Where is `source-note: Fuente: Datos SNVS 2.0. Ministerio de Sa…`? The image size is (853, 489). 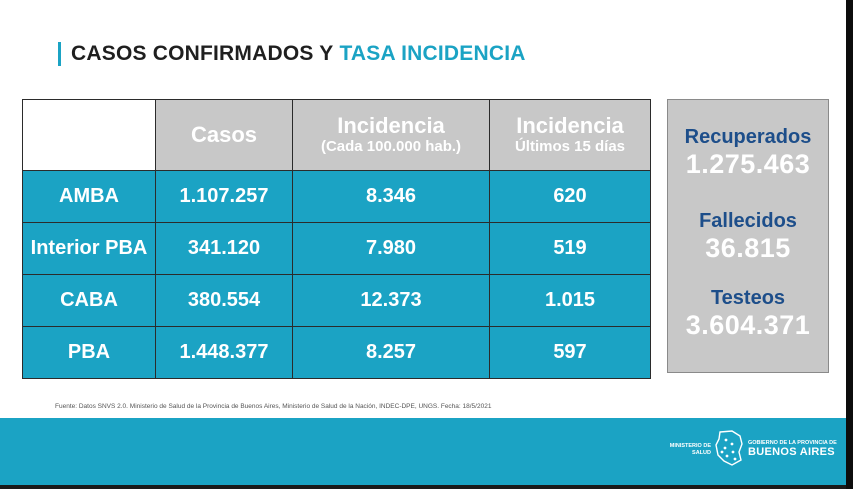
source-note: Fuente: Datos SNVS 2.0. Ministerio de Sa… is located at coordinates (273, 406).